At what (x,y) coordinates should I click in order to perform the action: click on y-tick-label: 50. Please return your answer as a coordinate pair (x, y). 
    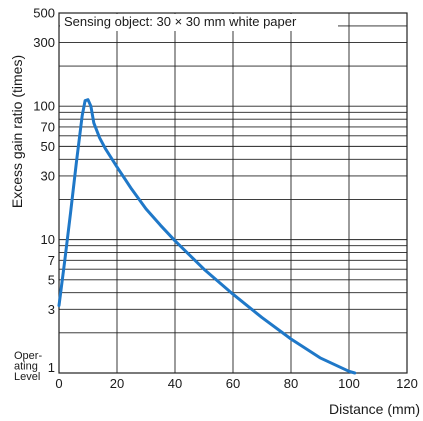
    Looking at the image, I should click on (48, 146).